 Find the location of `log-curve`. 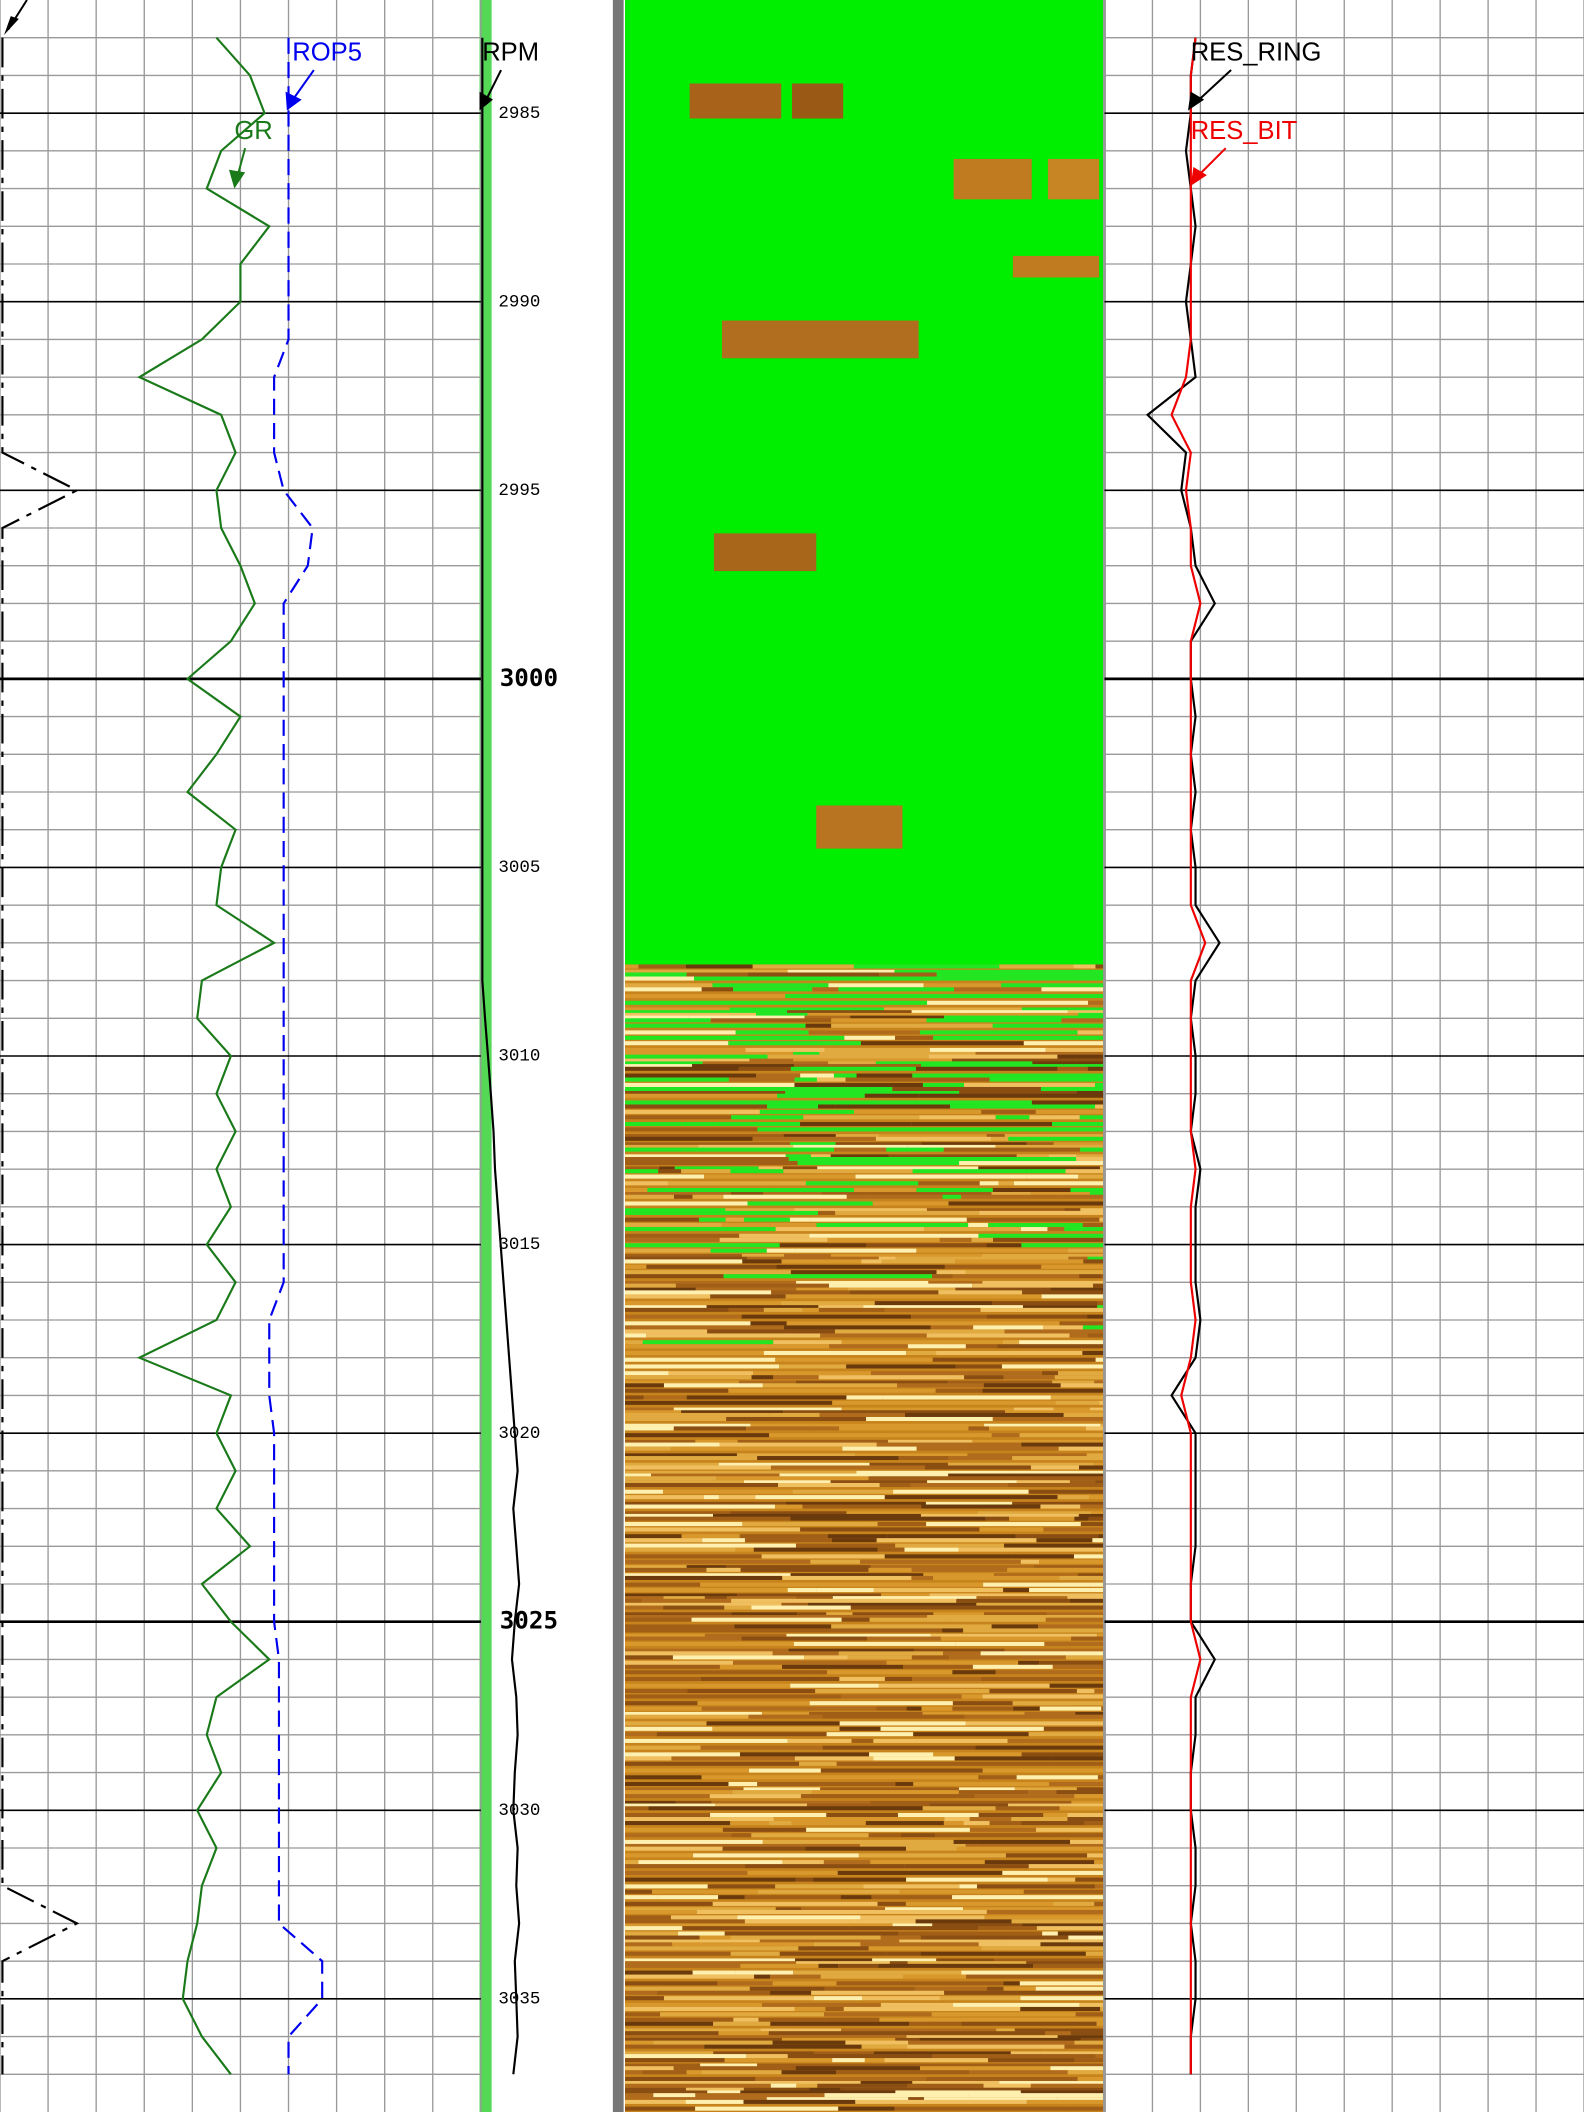

log-curve is located at coordinates (296, 1056).